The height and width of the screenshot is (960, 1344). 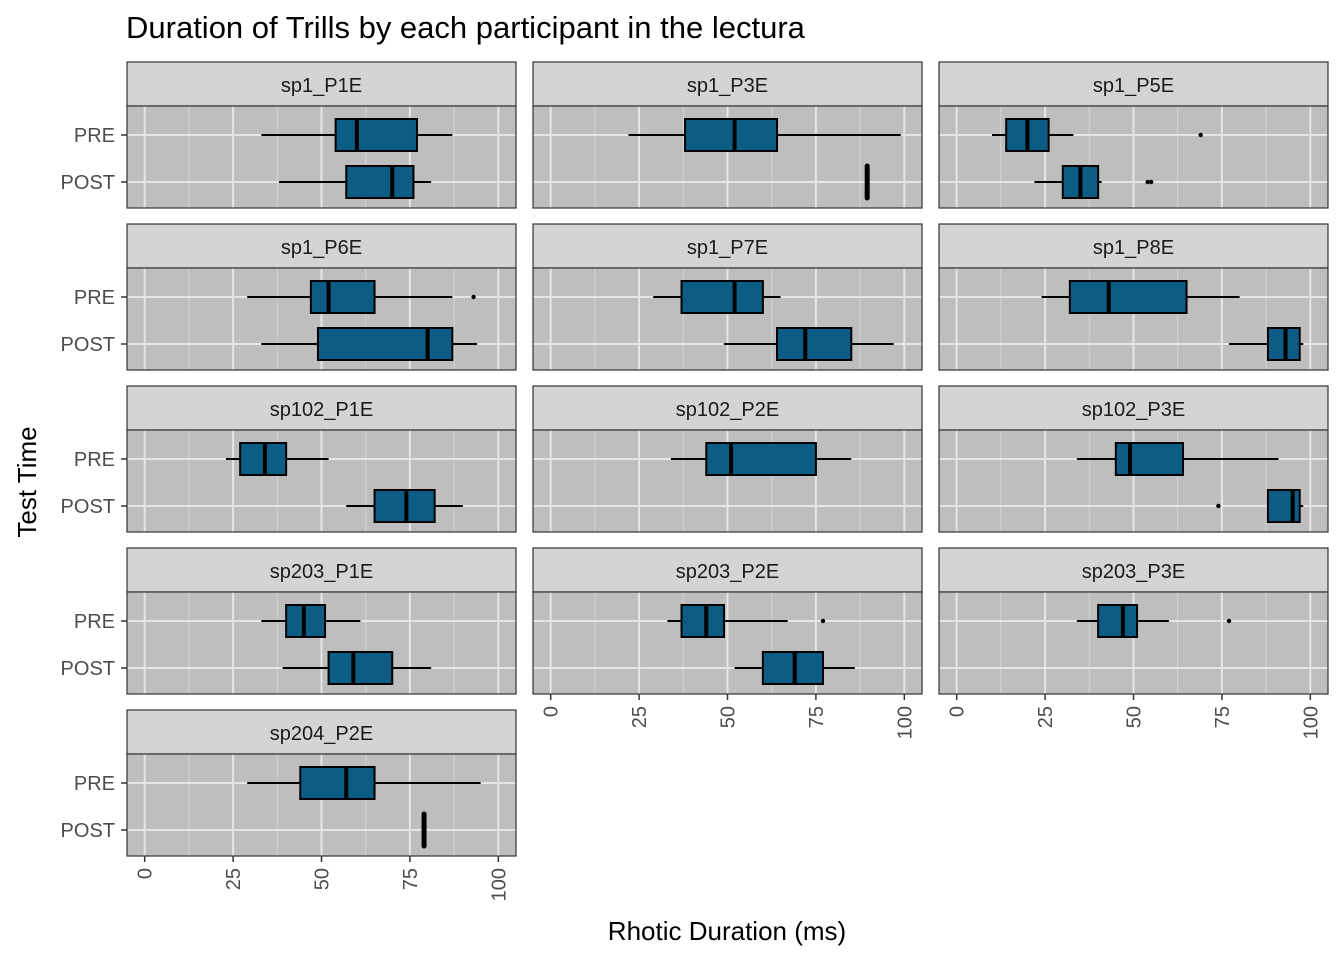 I want to click on facet-sp1_P7E: sp1_P7E, so click(x=727, y=297).